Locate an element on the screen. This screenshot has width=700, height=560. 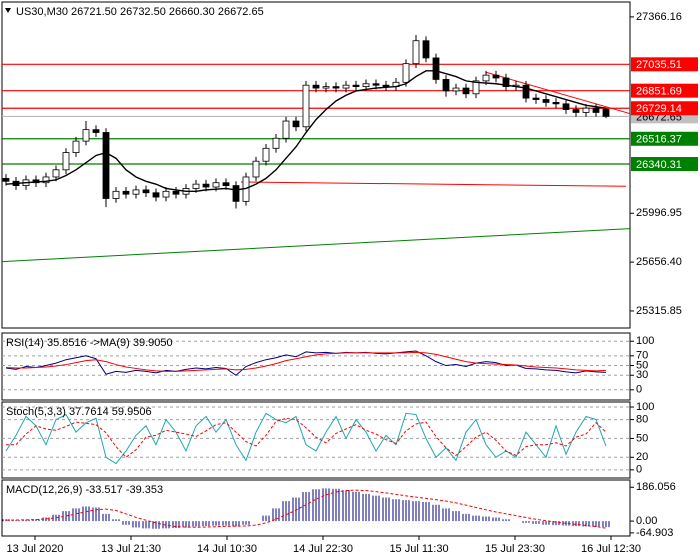
panel-title: Stoch(5,3,3) 37.7614 59.9506 is located at coordinates (79, 412).